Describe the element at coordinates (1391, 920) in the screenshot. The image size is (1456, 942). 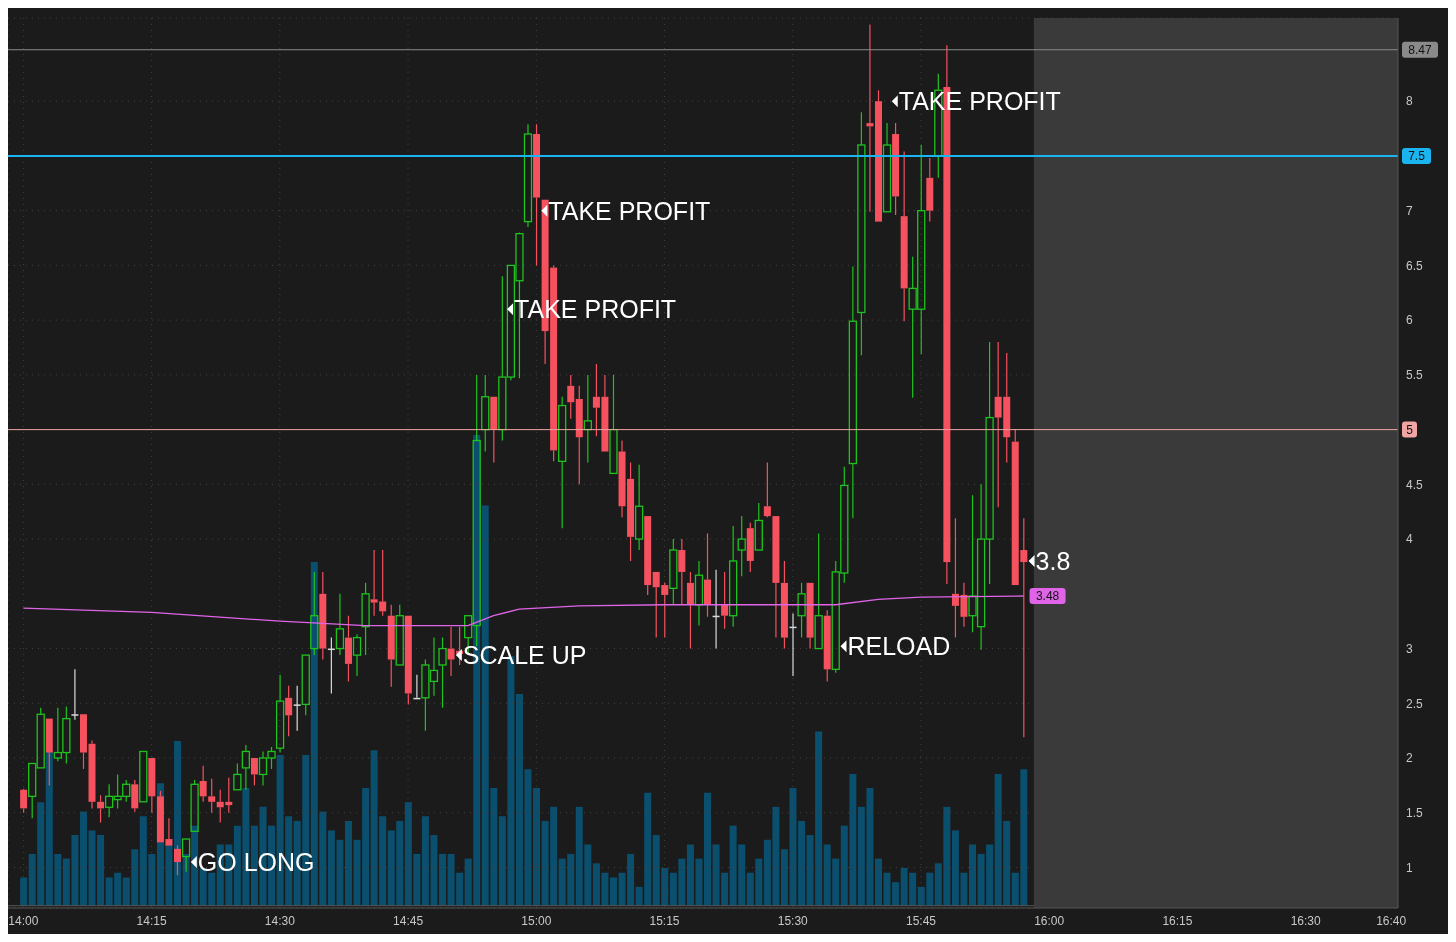
I see `x-tick-label: 16:40` at that location.